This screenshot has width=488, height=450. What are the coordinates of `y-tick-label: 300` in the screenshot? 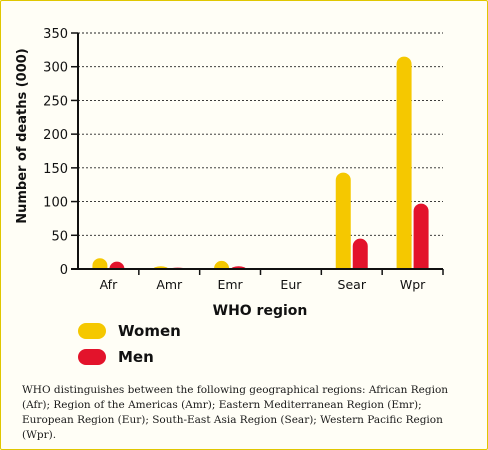 It's located at (55, 68).